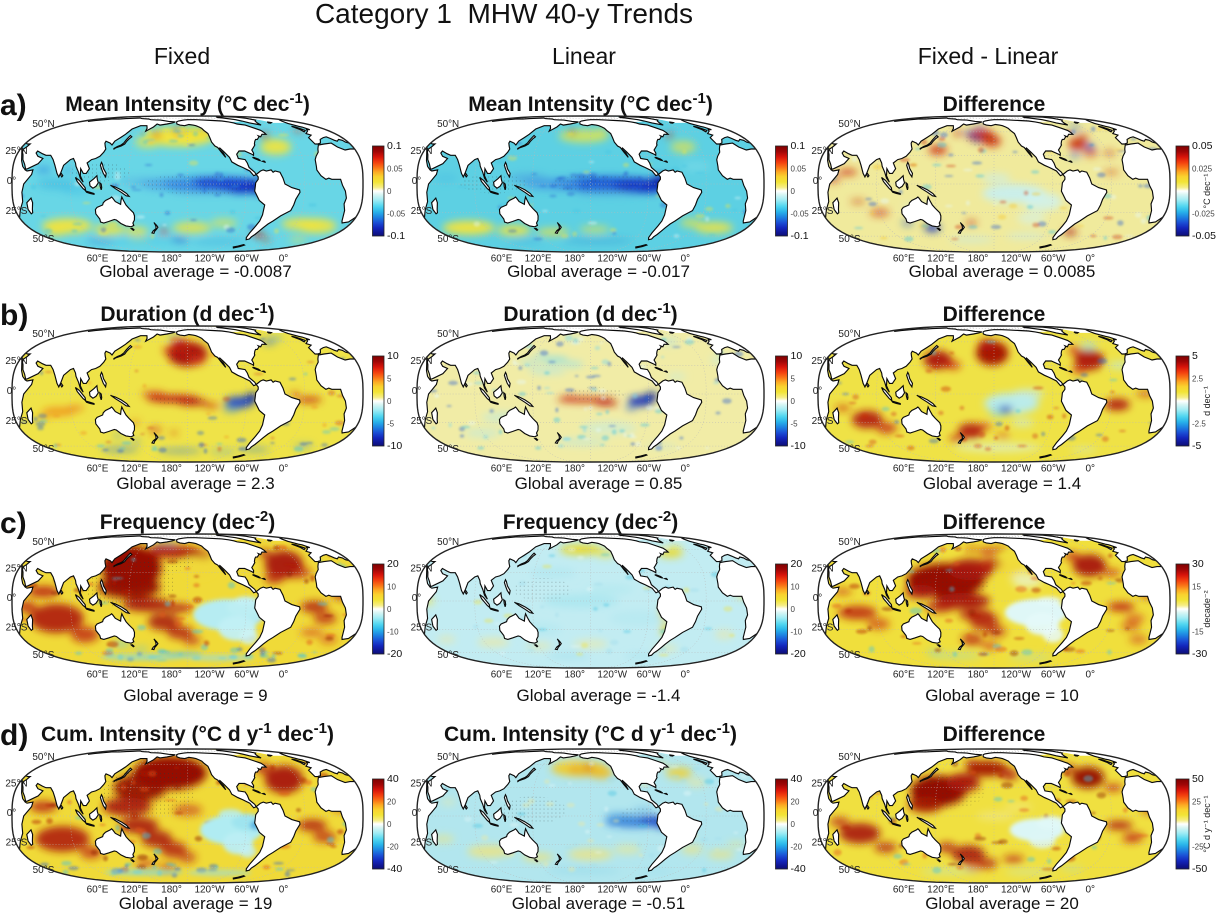 This screenshot has width=1219, height=915. Describe the element at coordinates (1207, 191) in the screenshot. I see `svg-text: °C dec⁻¹` at that location.